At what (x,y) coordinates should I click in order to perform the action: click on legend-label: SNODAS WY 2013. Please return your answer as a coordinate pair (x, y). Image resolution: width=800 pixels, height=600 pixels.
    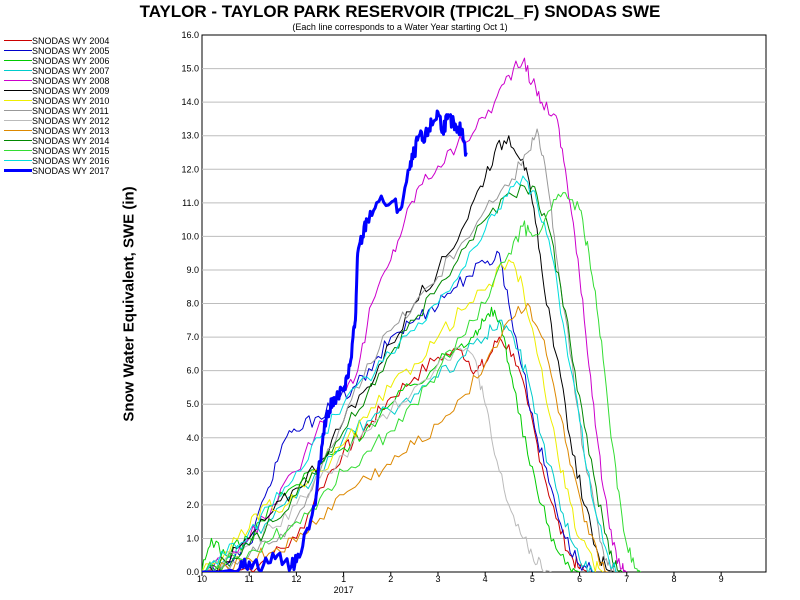
    Looking at the image, I should click on (71, 131).